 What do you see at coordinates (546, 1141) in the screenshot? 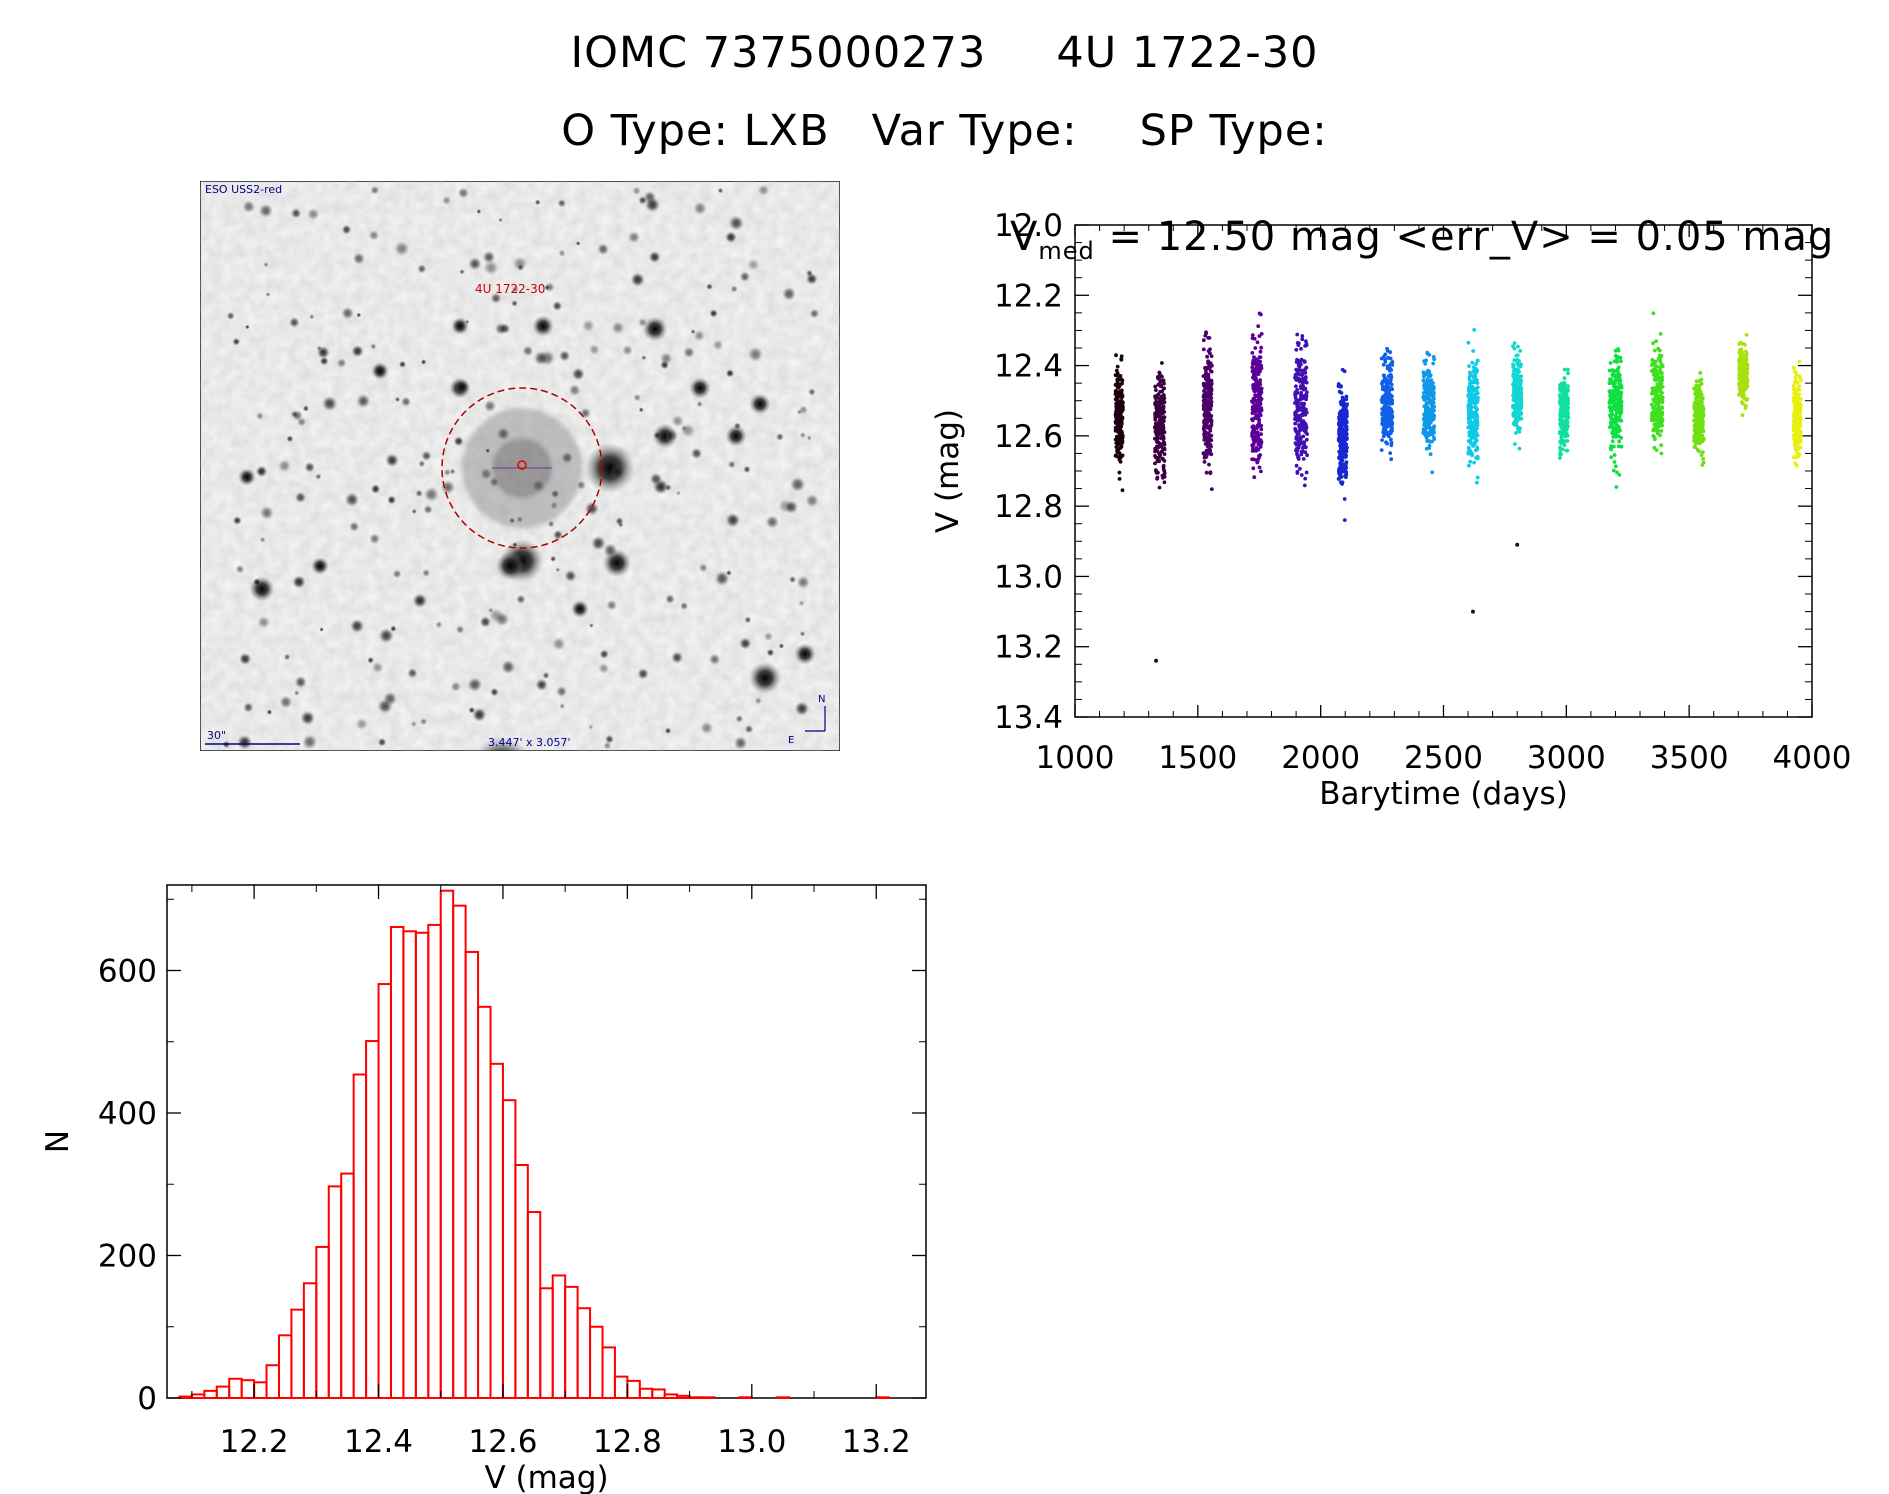
I see `hist-plot-frame` at bounding box center [546, 1141].